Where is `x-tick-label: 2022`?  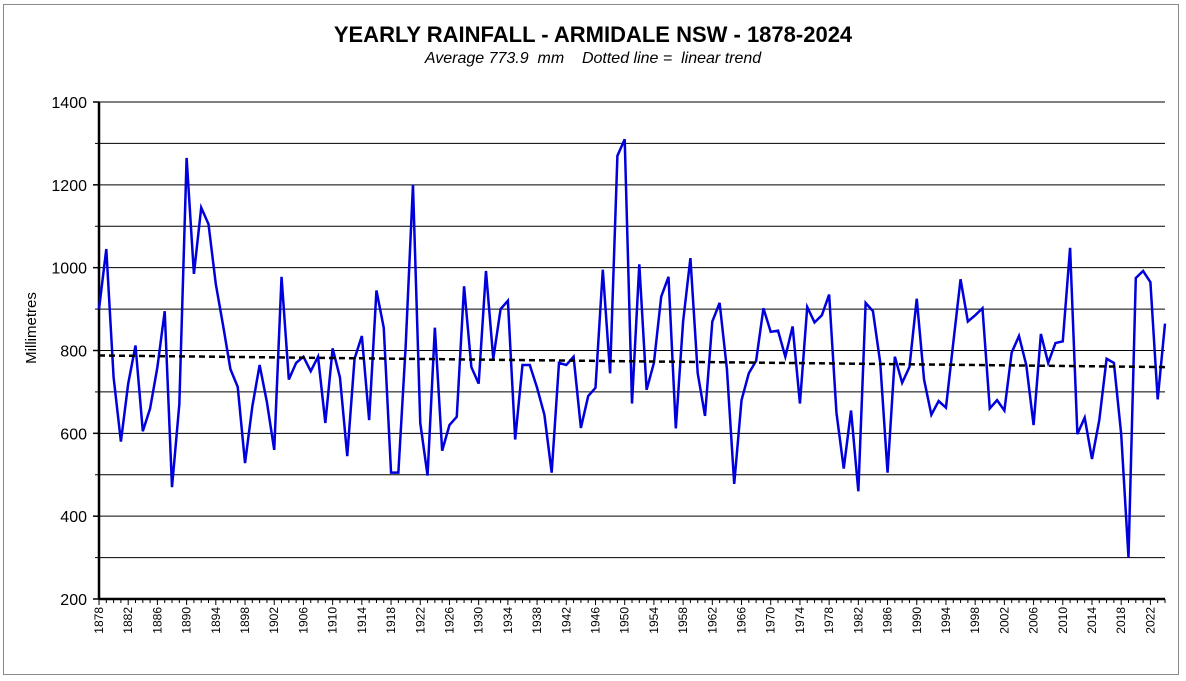
x-tick-label: 2022 is located at coordinates (1150, 620).